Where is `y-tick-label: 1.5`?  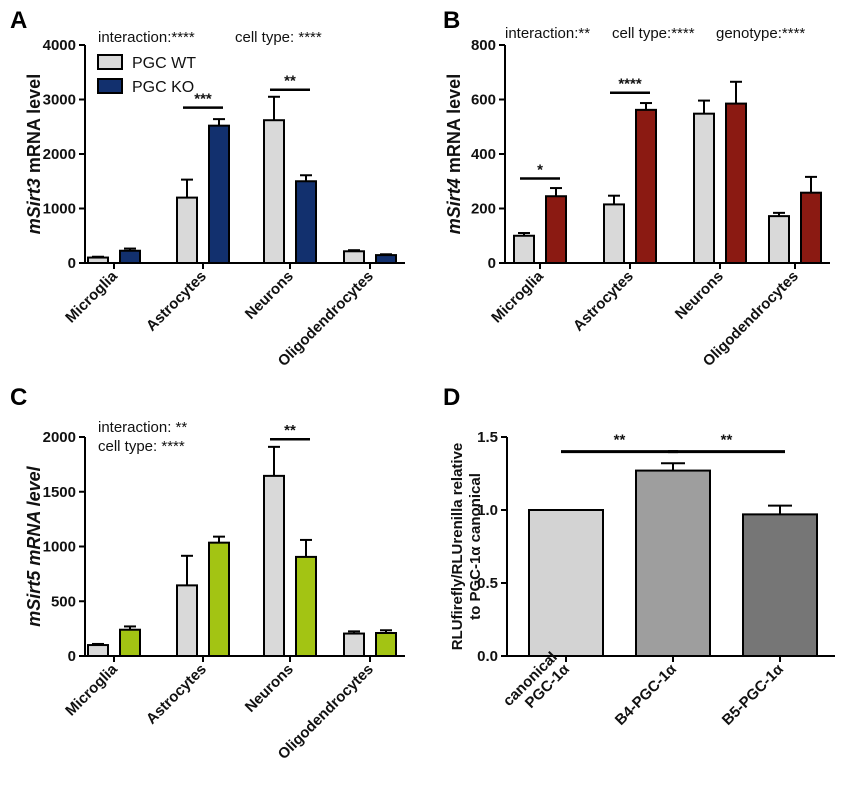
y-tick-label: 1.5 is located at coordinates (487, 437).